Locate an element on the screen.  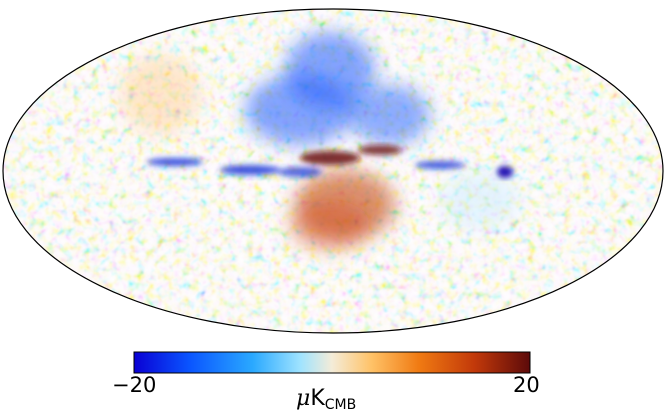
colorbar-unit-label: μKCMB is located at coordinates (326, 399).